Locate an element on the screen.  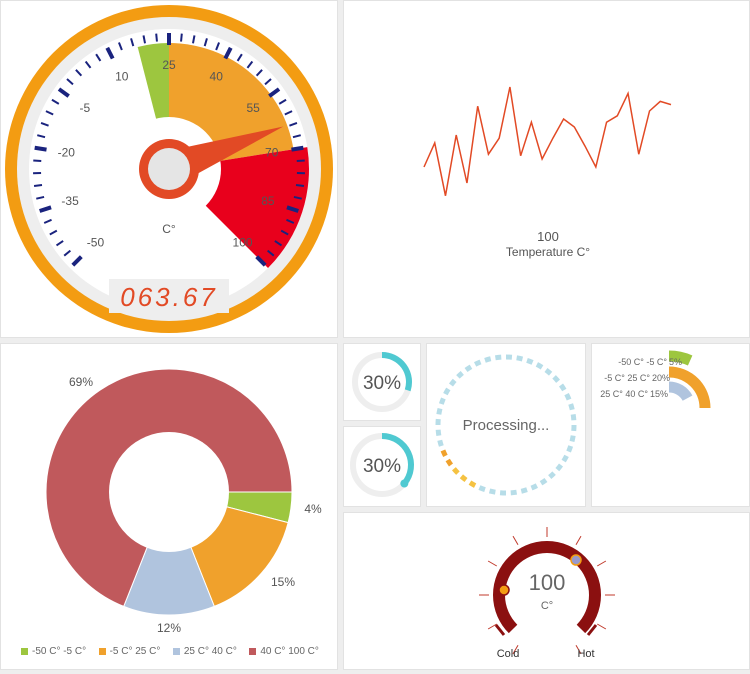
gauge-tick-label: 70 is located at coordinates (272, 153).